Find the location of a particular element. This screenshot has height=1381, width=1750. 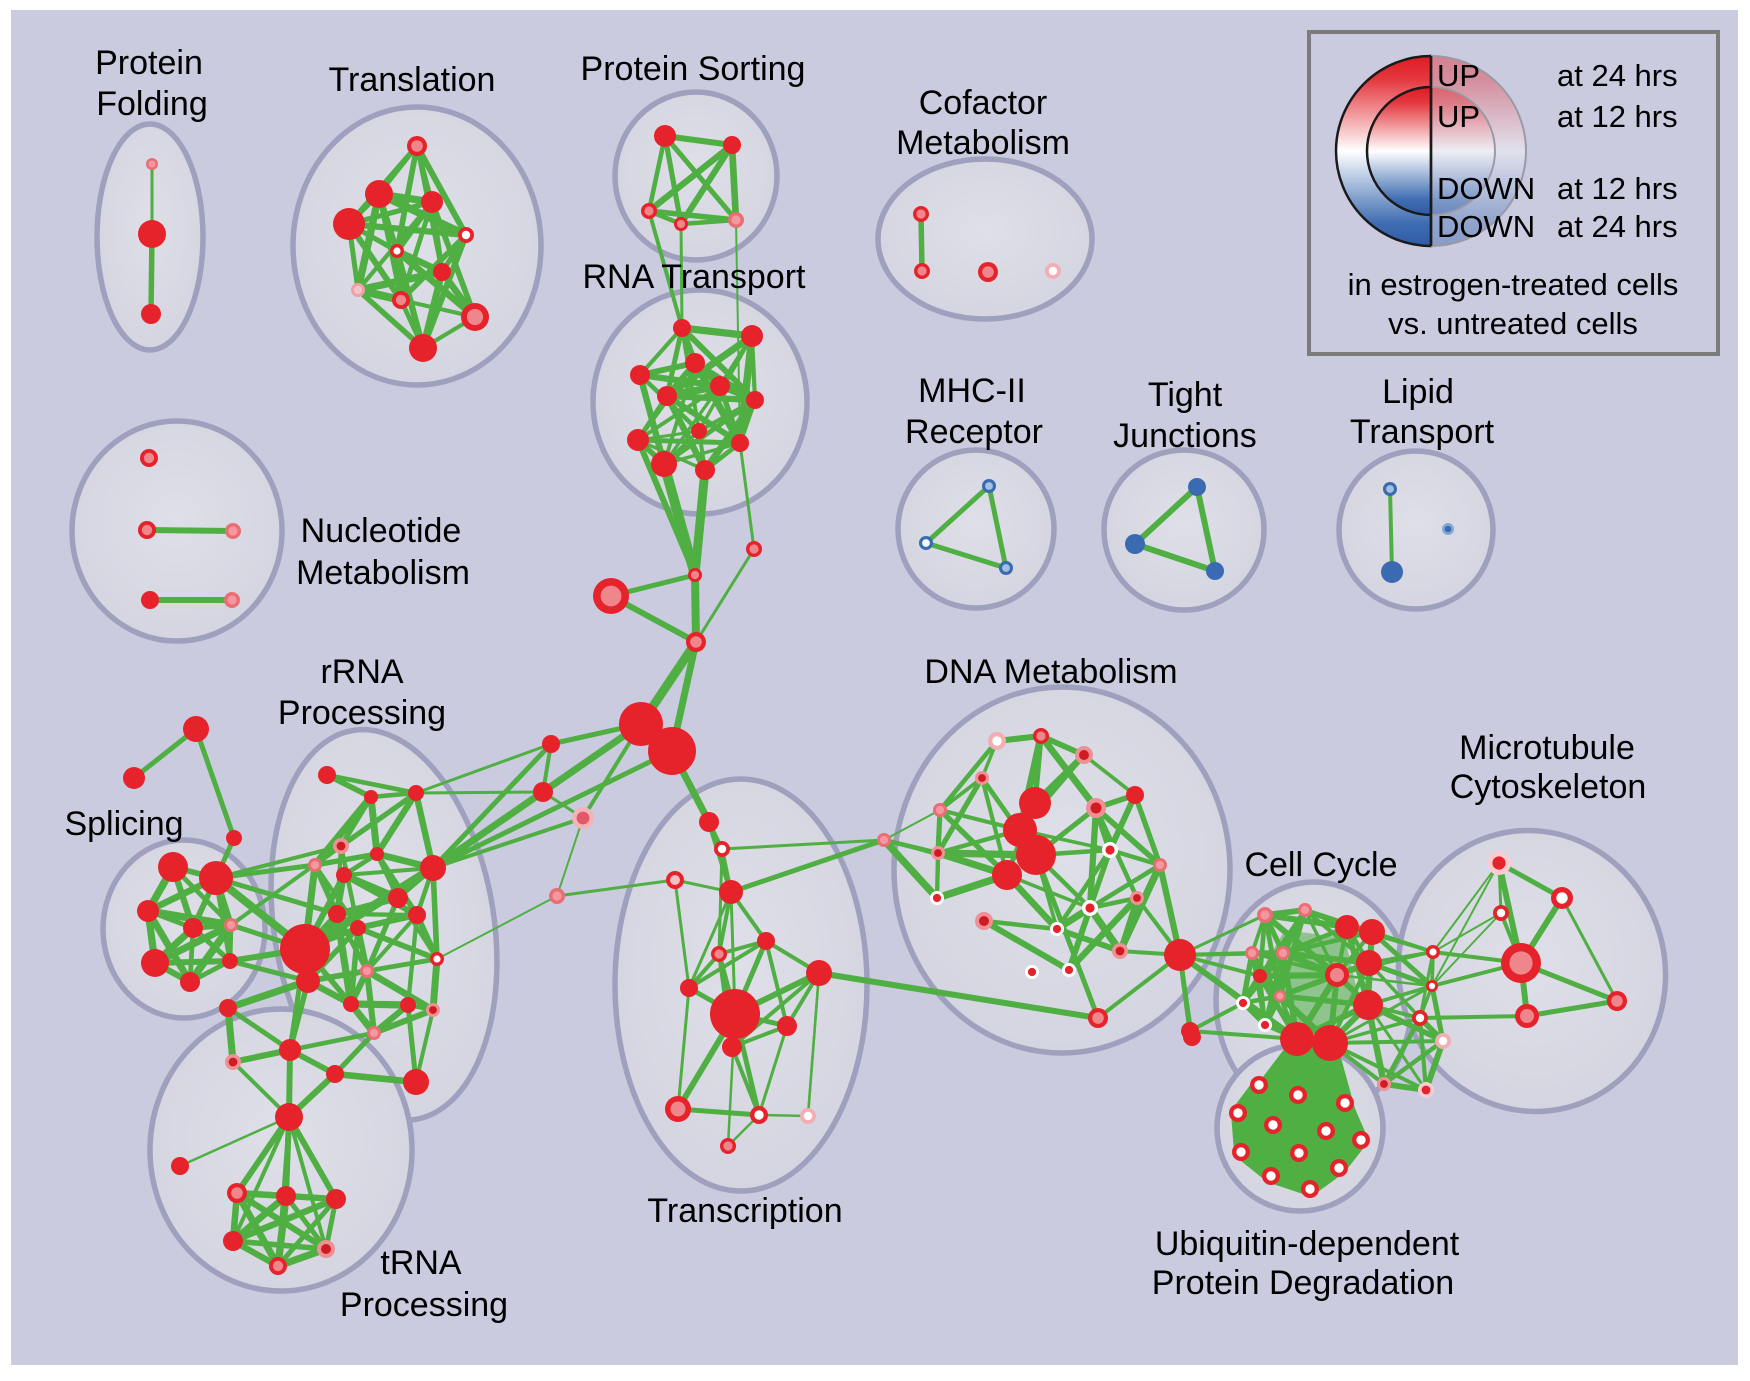

svg-text: Cofactor is located at coordinates (983, 103).